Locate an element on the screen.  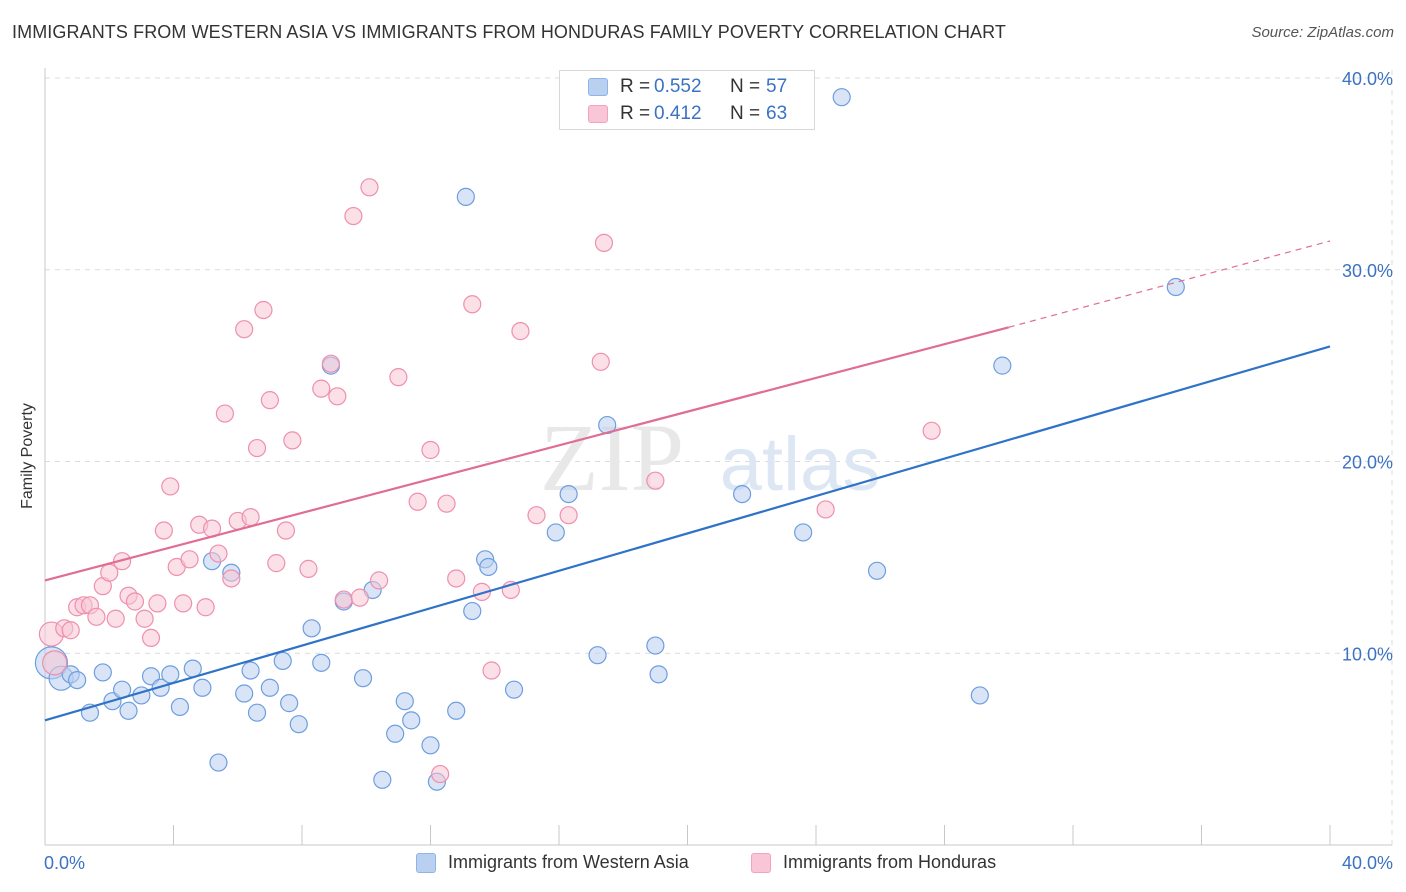
y-tick-label: 40.0% is located at coordinates (1367, 79).